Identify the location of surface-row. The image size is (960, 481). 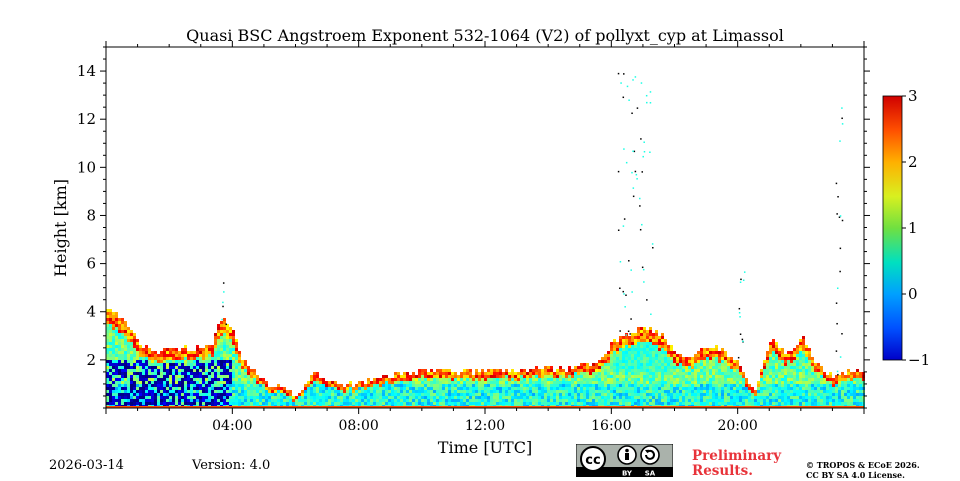
(485, 407).